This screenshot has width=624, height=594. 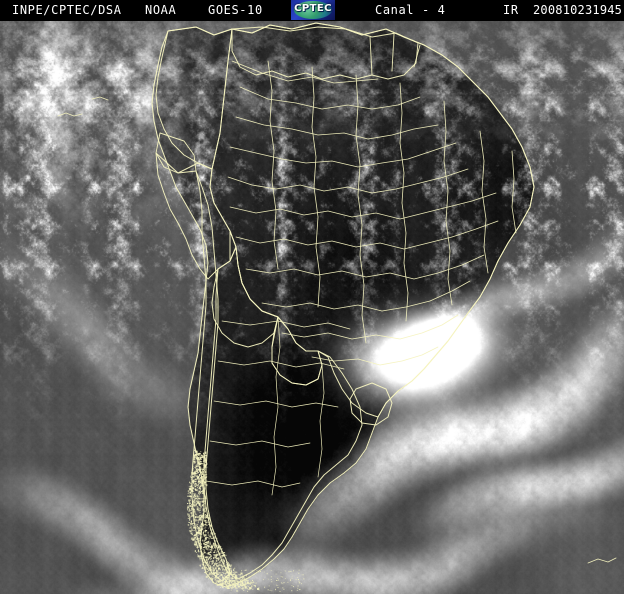 What do you see at coordinates (235, 10) in the screenshot?
I see `header-satellite-label: GOES-10` at bounding box center [235, 10].